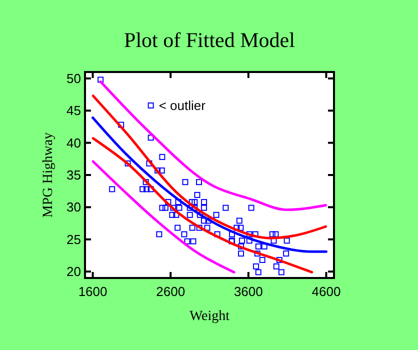  I want to click on y-tick-label: 40, so click(73, 142).